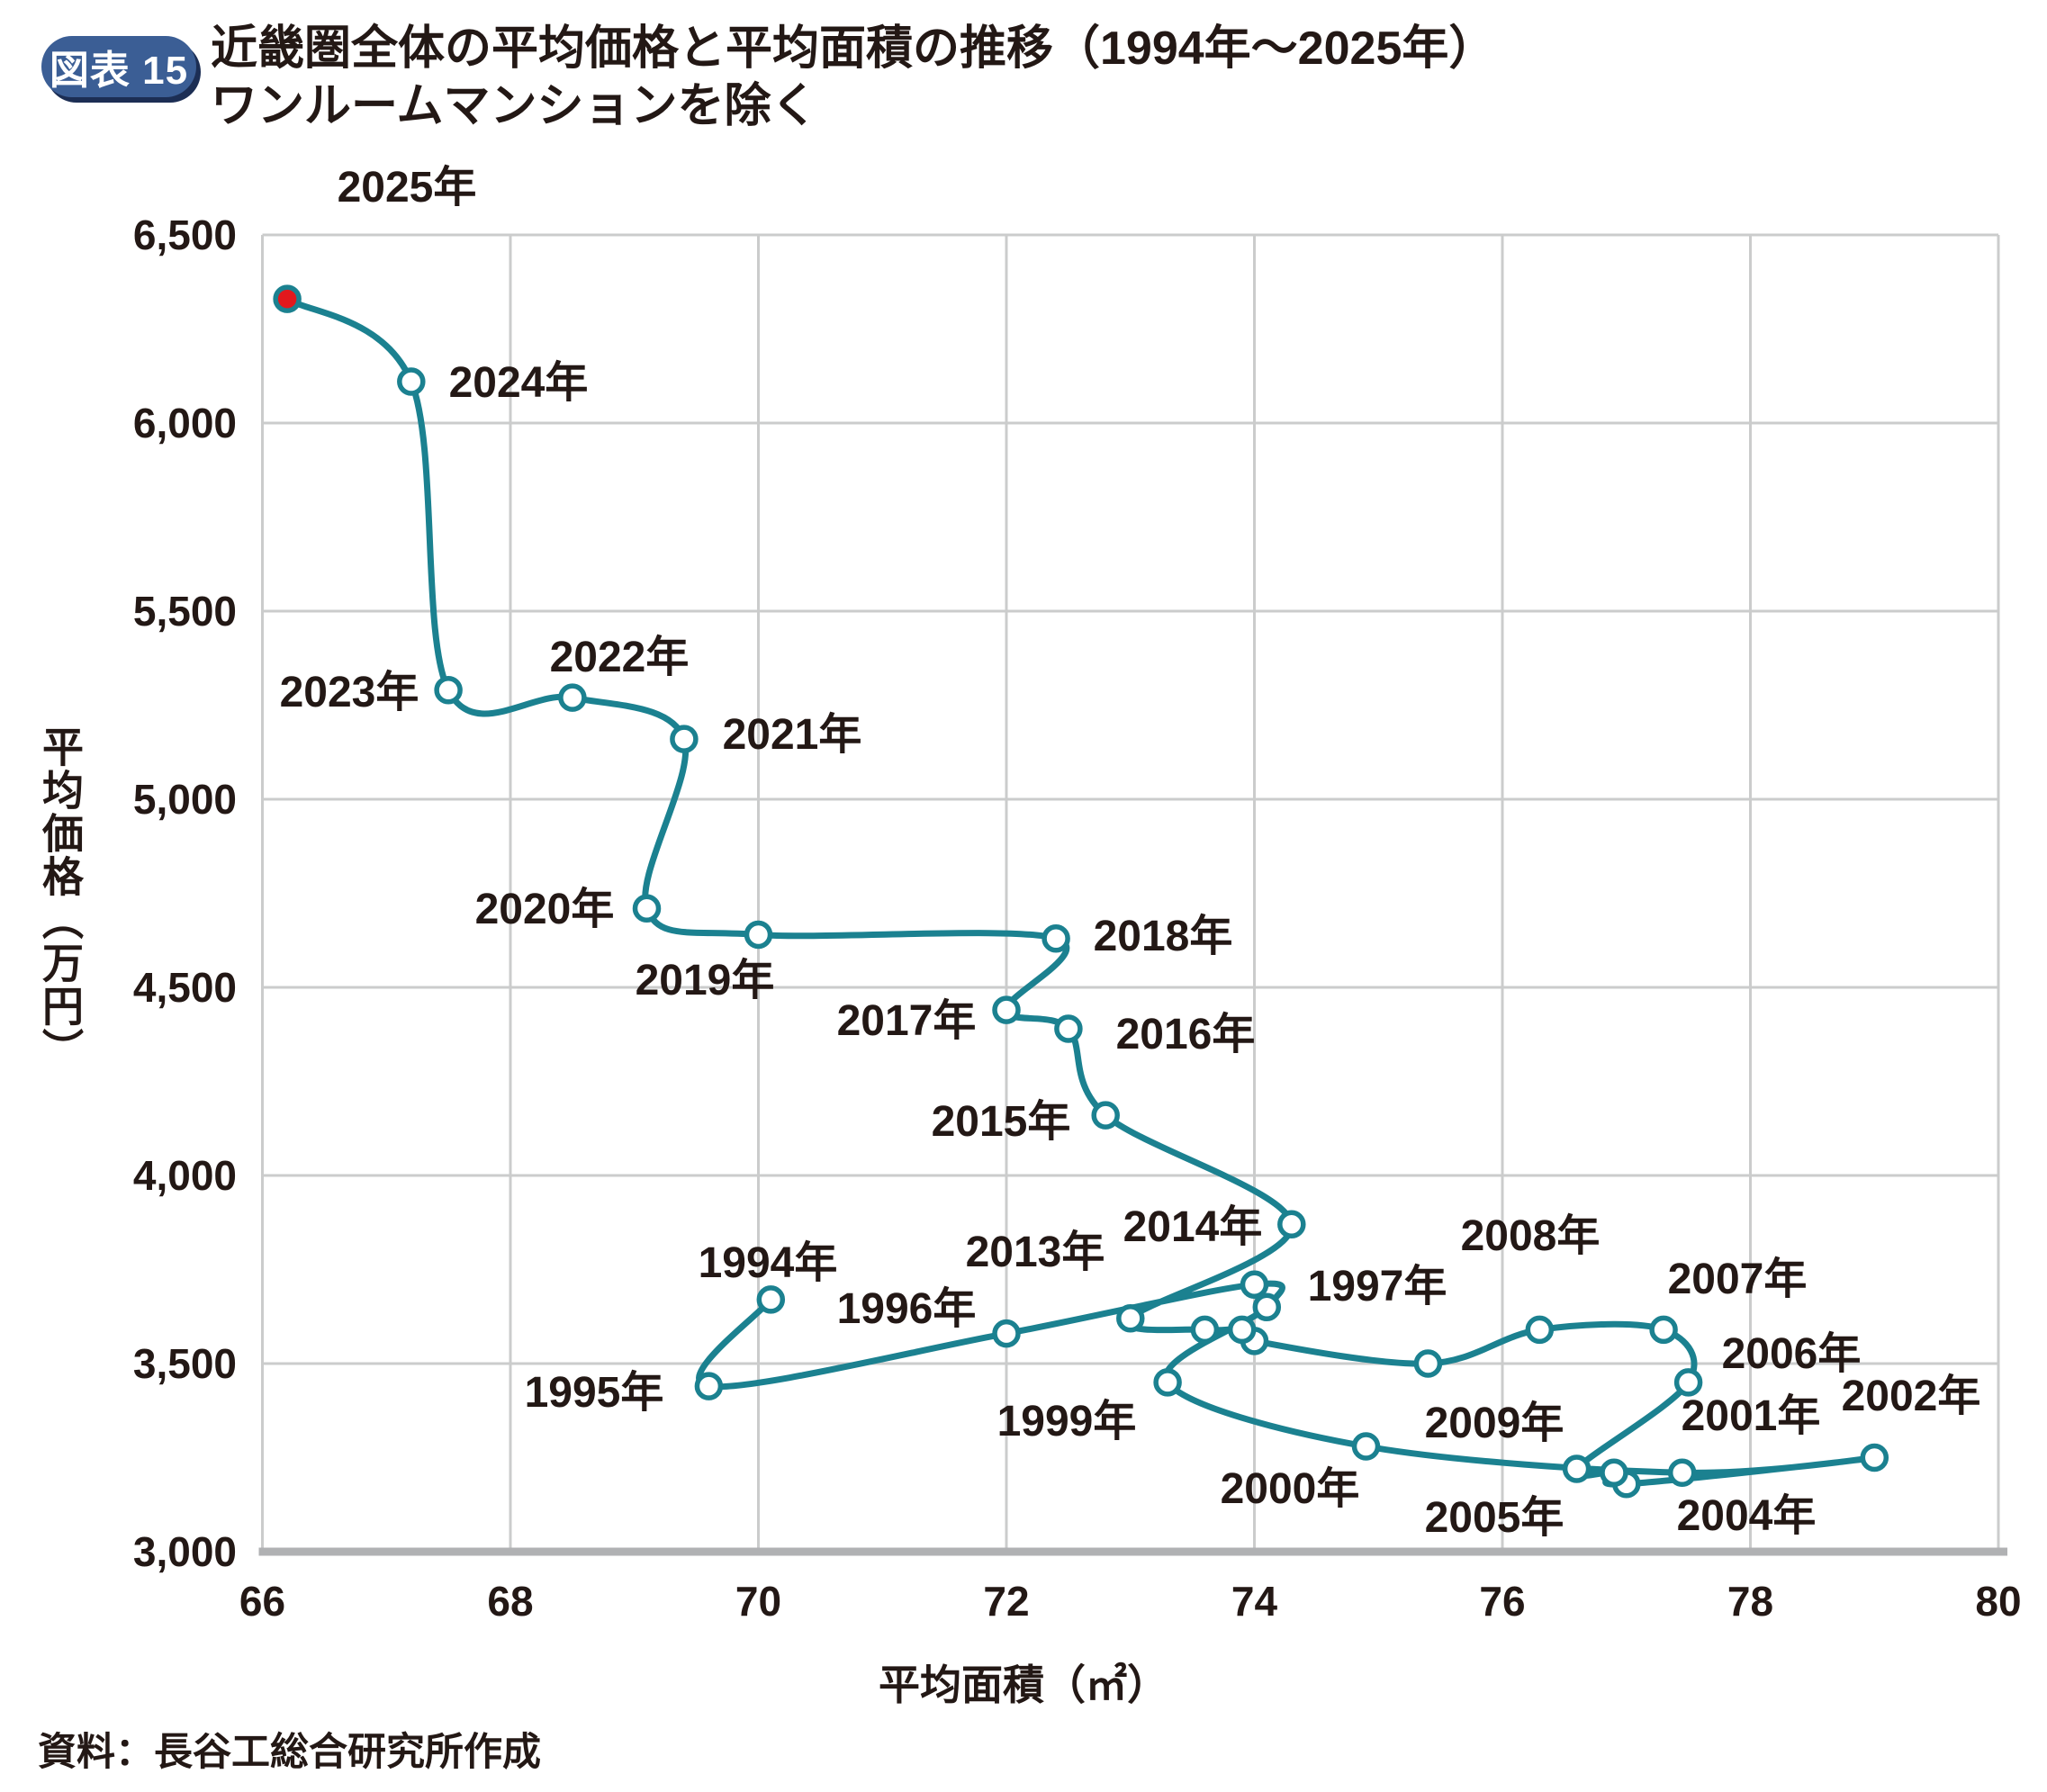 The image size is (2047, 1792). What do you see at coordinates (705, 981) in the screenshot?
I see `year-label: 2019年` at bounding box center [705, 981].